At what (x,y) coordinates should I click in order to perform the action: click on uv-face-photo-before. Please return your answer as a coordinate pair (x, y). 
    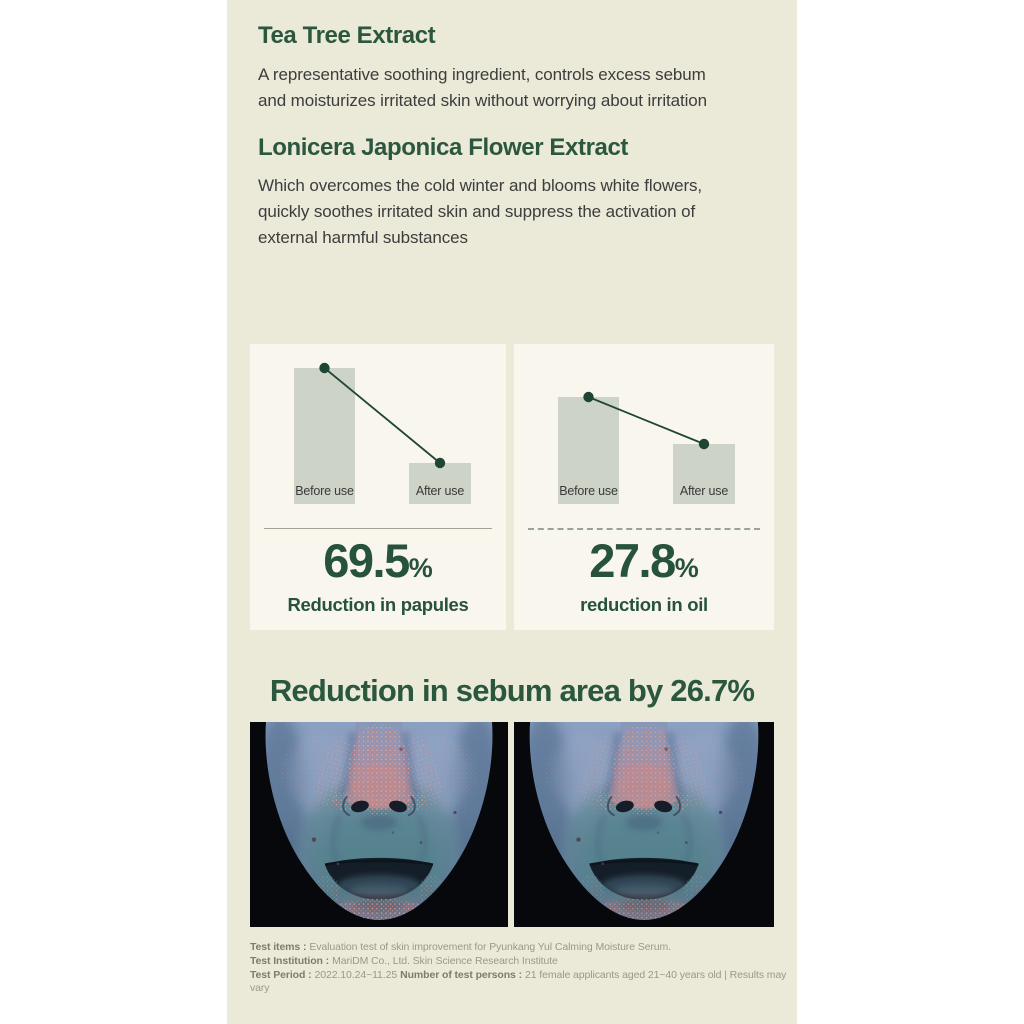
    Looking at the image, I should click on (379, 824).